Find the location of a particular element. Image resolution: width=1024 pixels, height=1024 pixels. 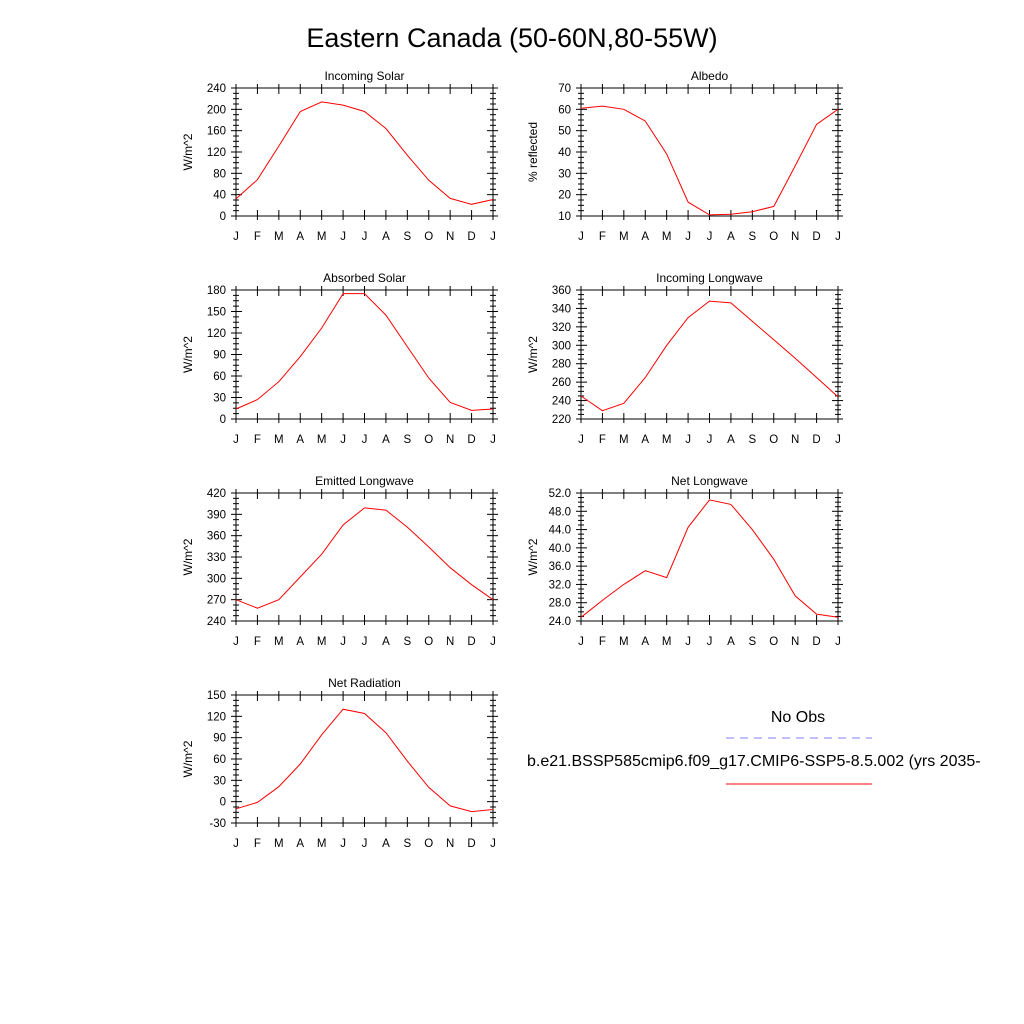

y-tick-label: 60 is located at coordinates (564, 110).